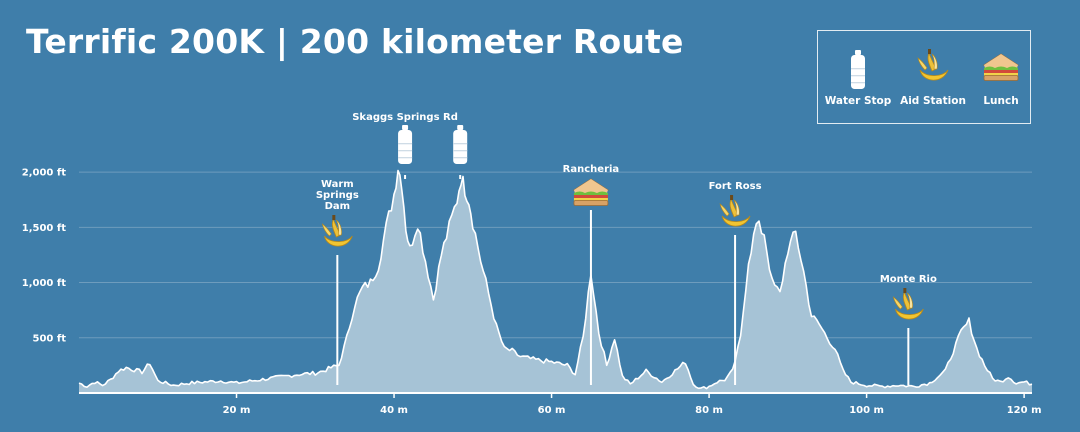 The height and width of the screenshot is (432, 1080). I want to click on x-tick-label: 80 m, so click(709, 410).